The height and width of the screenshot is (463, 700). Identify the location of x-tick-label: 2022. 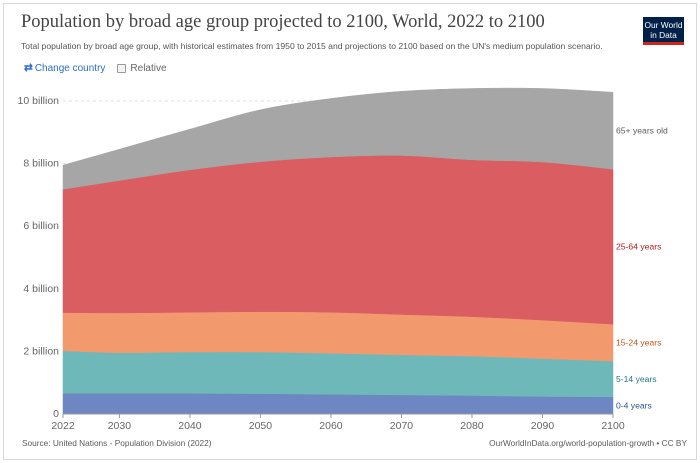
(63, 426).